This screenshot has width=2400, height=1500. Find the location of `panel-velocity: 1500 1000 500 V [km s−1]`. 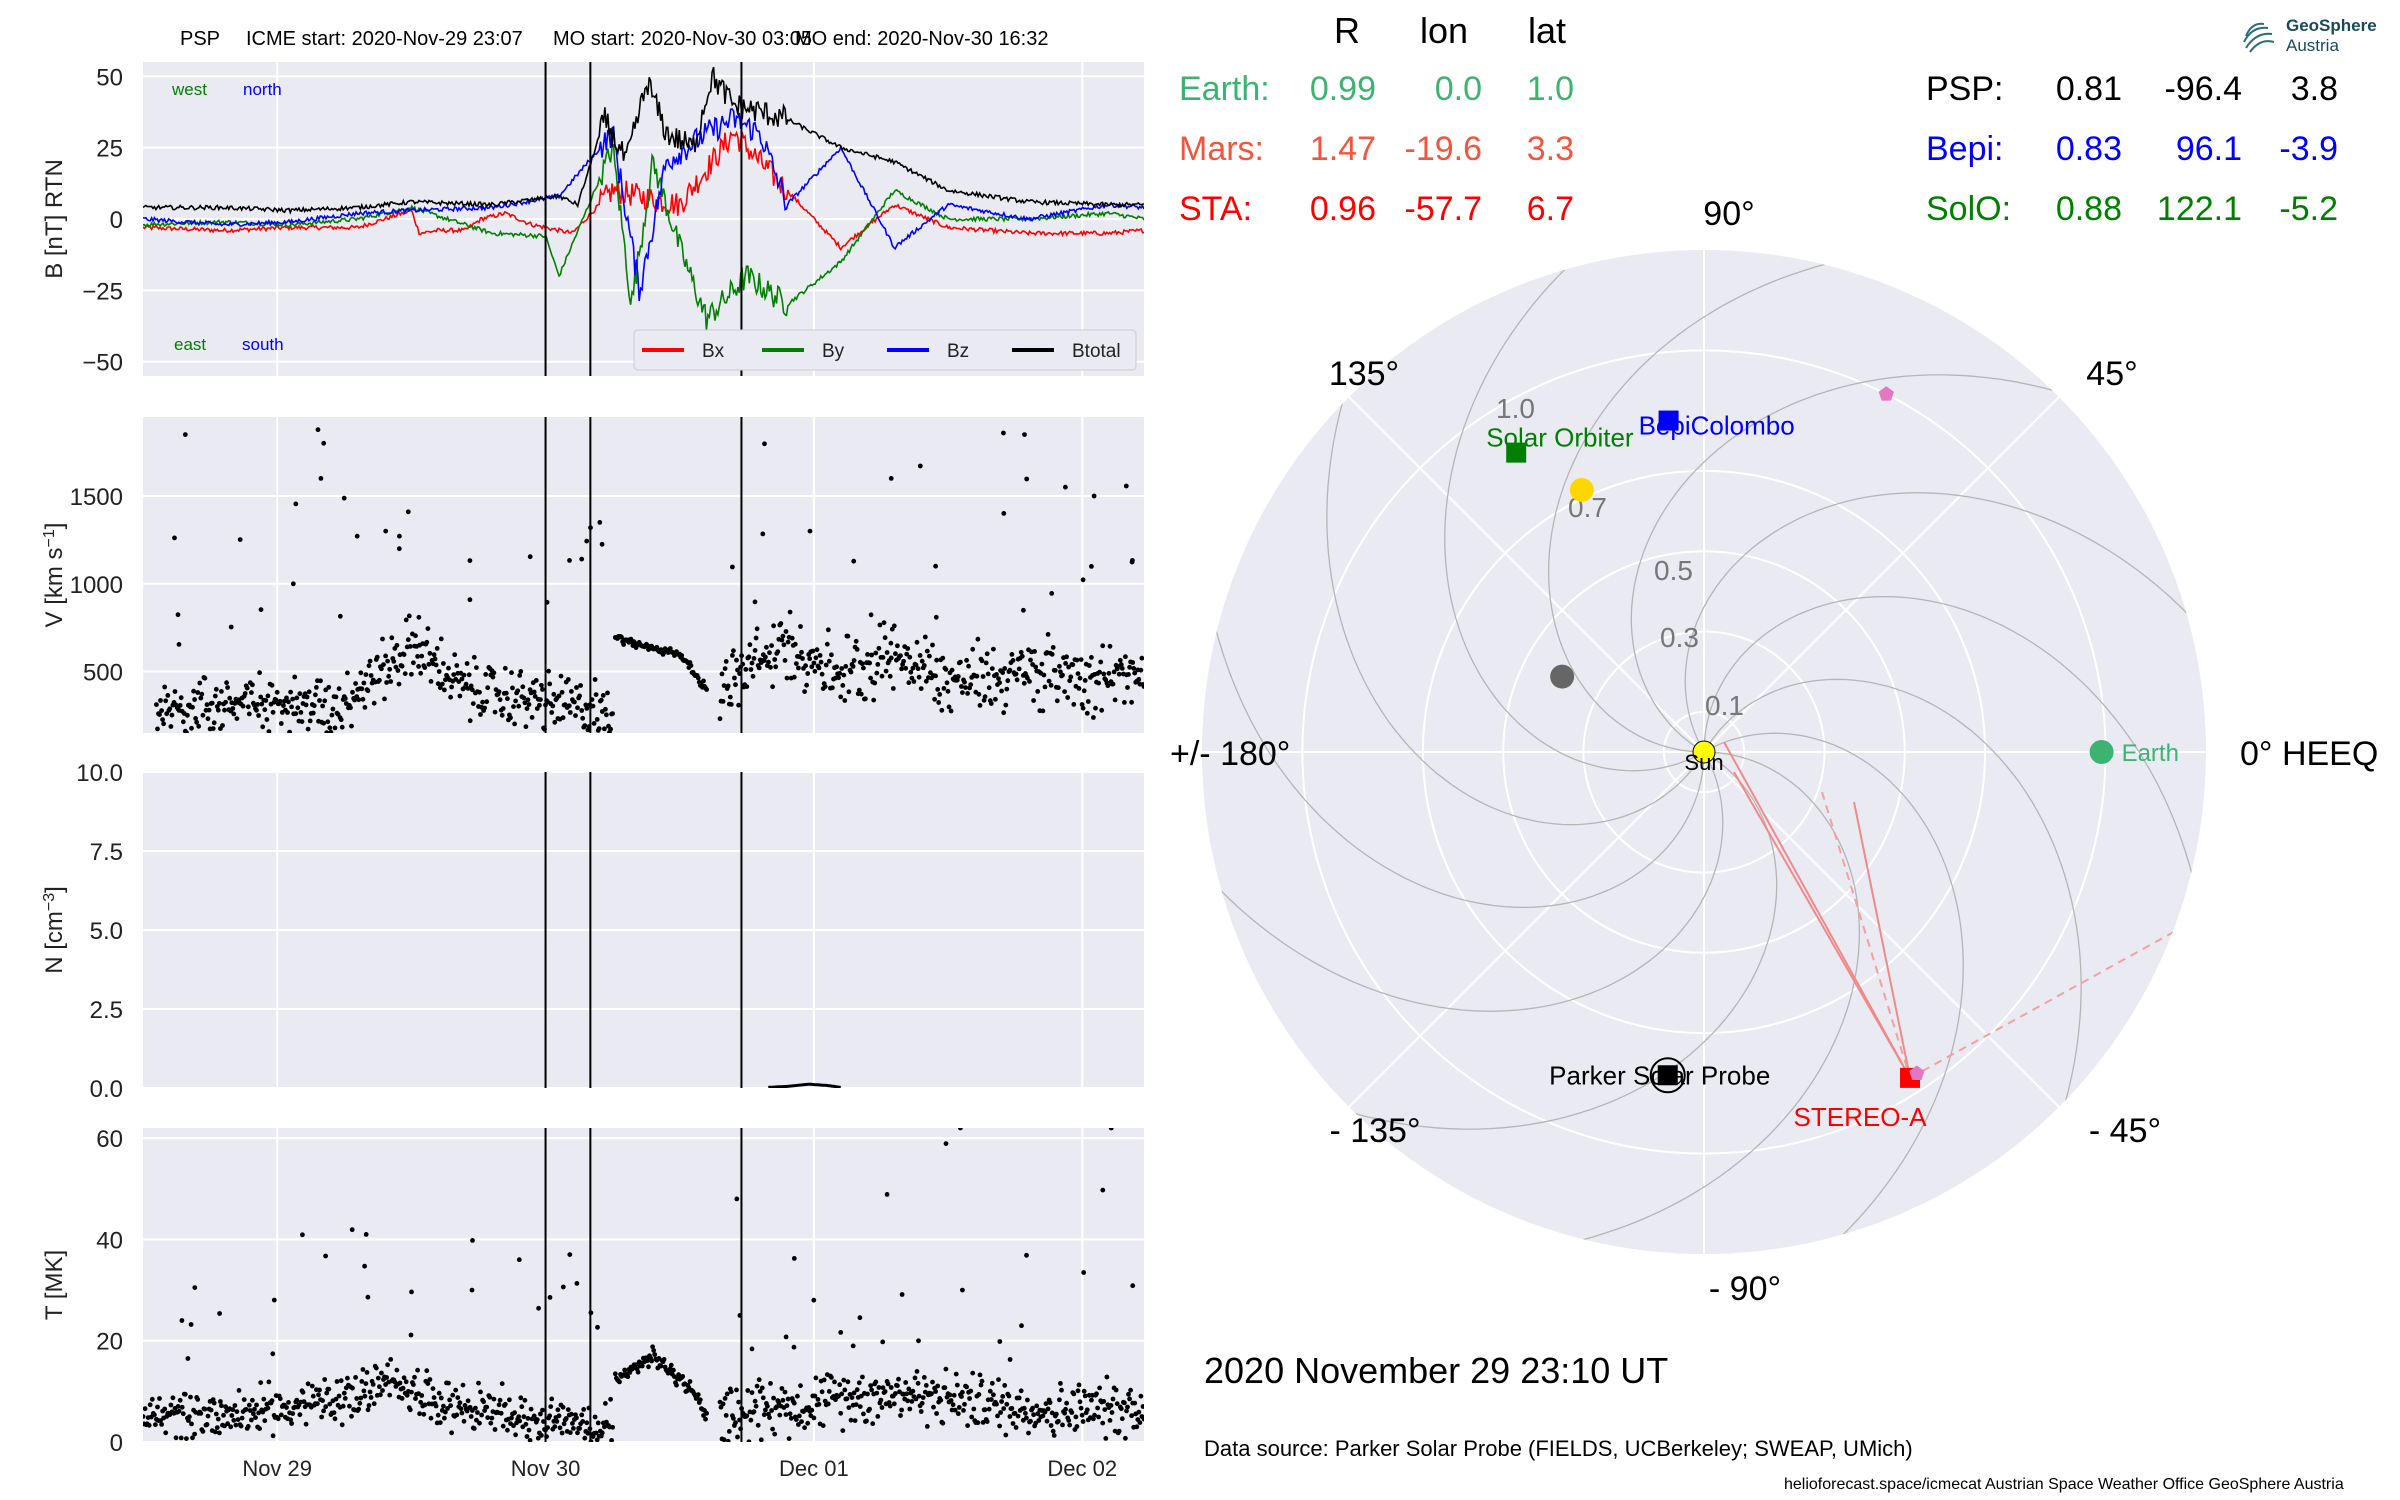

panel-velocity: 1500 1000 500 V [km s−1] is located at coordinates (592, 575).